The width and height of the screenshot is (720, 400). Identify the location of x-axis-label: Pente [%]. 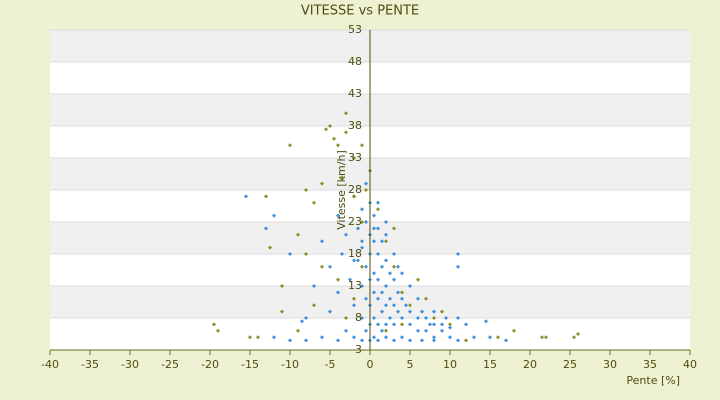
(653, 380).